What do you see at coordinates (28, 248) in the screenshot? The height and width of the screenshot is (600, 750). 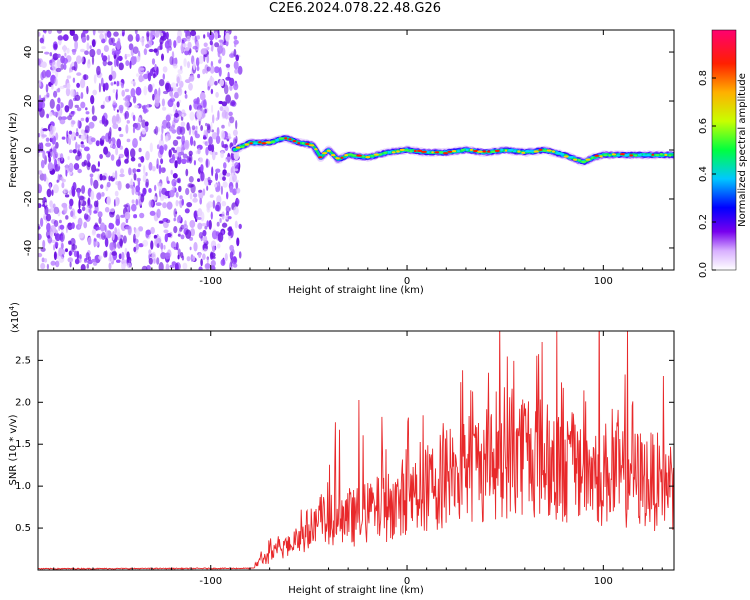 I see `spectrogram-y-tick-label: -40` at bounding box center [28, 248].